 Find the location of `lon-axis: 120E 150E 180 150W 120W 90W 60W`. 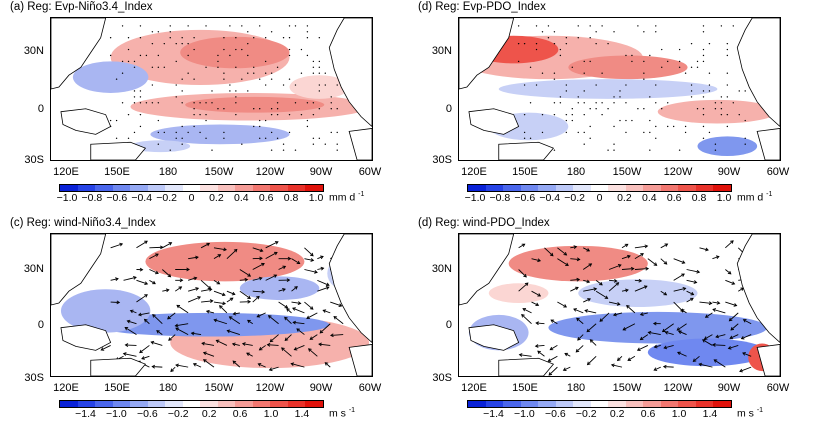

lon-axis: 120E 150E 180 150W 120W 90W 60W is located at coordinates (623, 388).